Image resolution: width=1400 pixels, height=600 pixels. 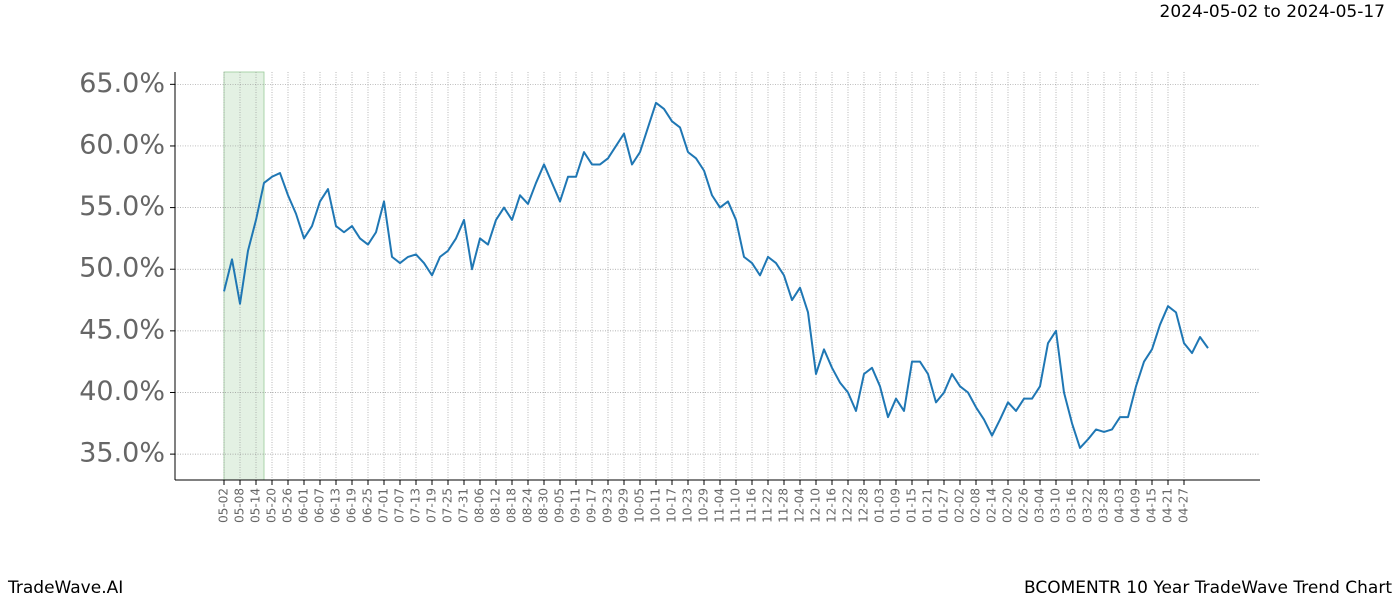 I want to click on x-tick-label: 06-01, so click(x=304, y=505).